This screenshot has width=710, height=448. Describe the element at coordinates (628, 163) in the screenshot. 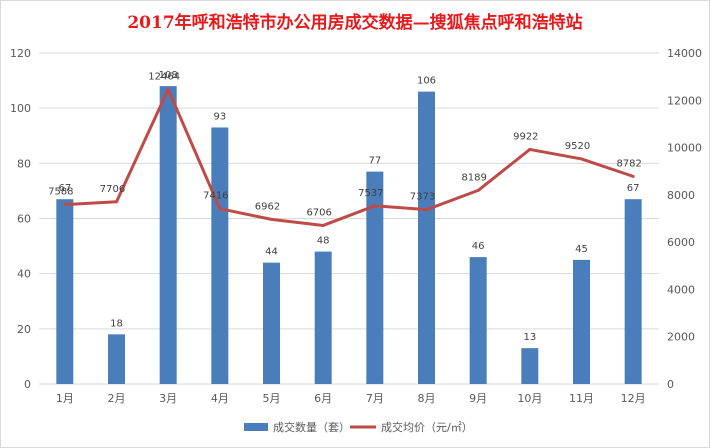

I see `line-data-label: 8782` at that location.